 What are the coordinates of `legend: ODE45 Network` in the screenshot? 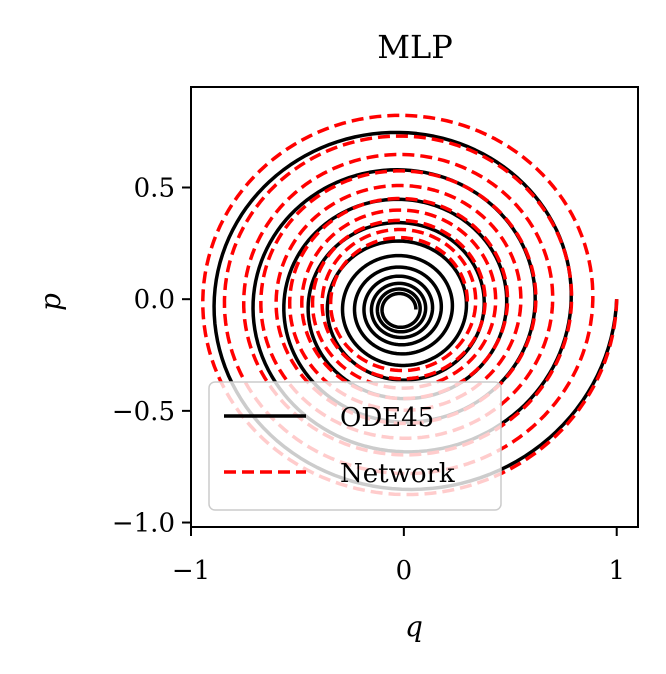 It's located at (355, 446).